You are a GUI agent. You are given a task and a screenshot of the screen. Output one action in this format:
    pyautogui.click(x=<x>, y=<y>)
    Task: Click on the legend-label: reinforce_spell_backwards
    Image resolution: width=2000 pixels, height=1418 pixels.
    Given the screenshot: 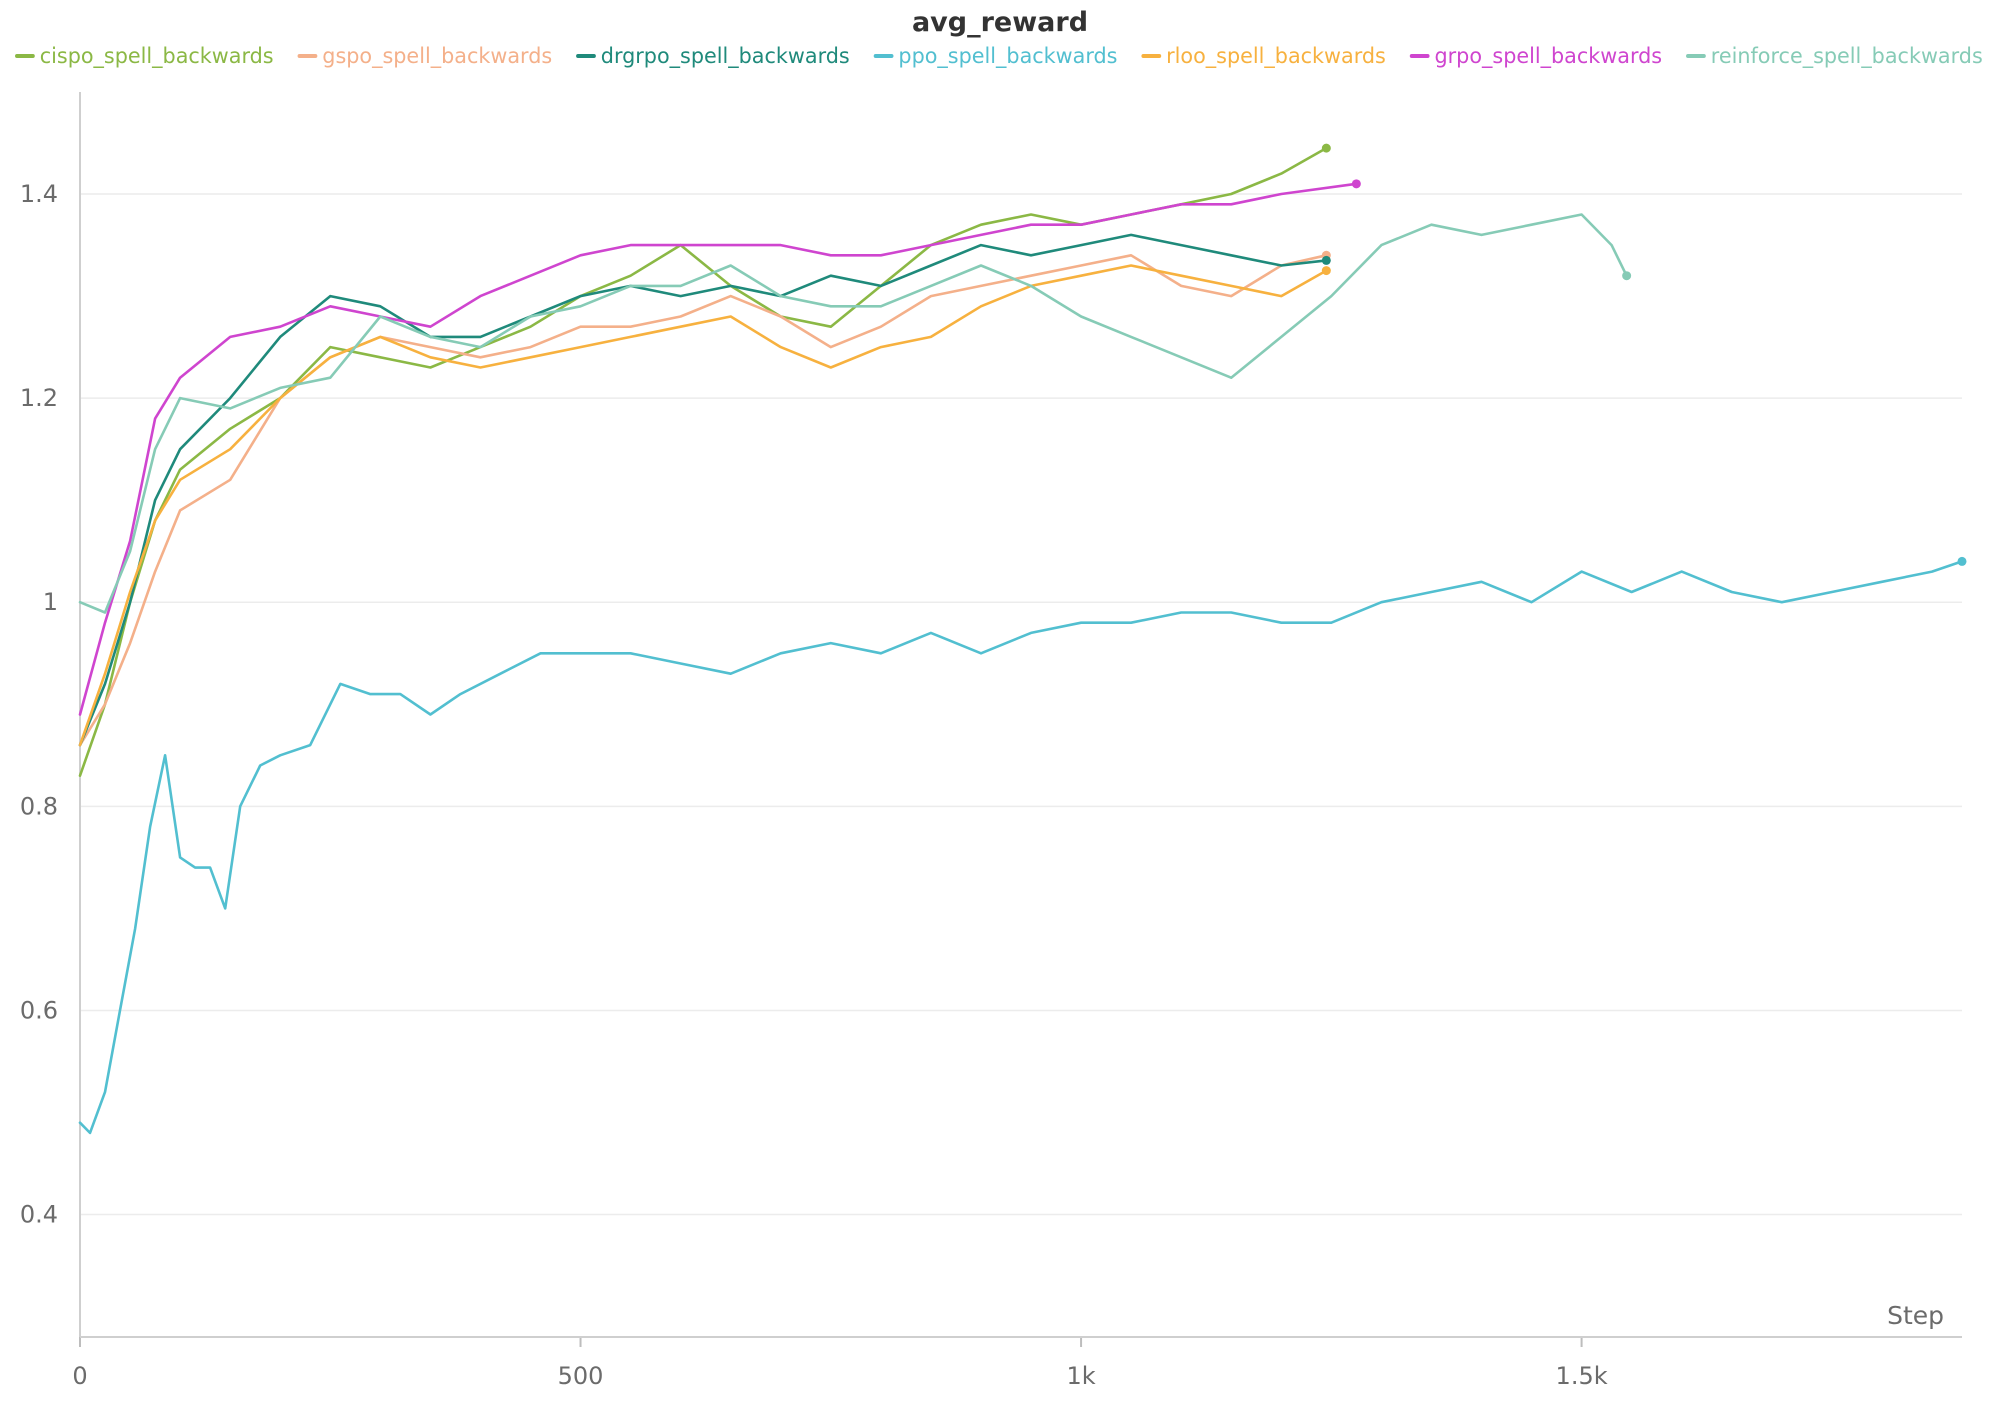 What is the action you would take?
    pyautogui.click(x=1847, y=56)
    